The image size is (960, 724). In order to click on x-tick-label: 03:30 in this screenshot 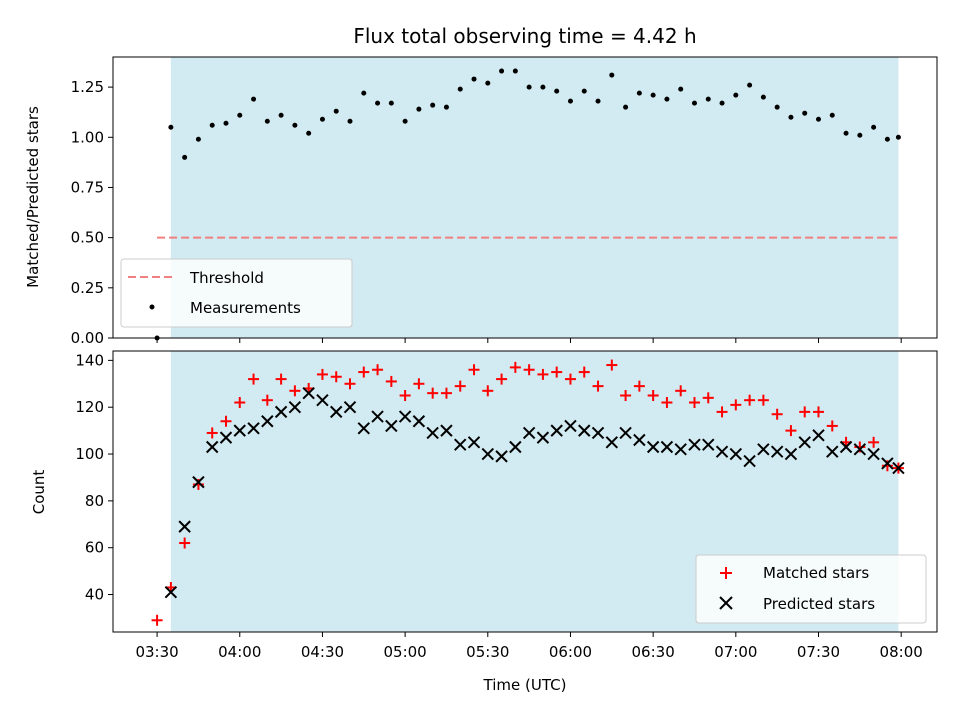, I will do `click(156, 652)`.